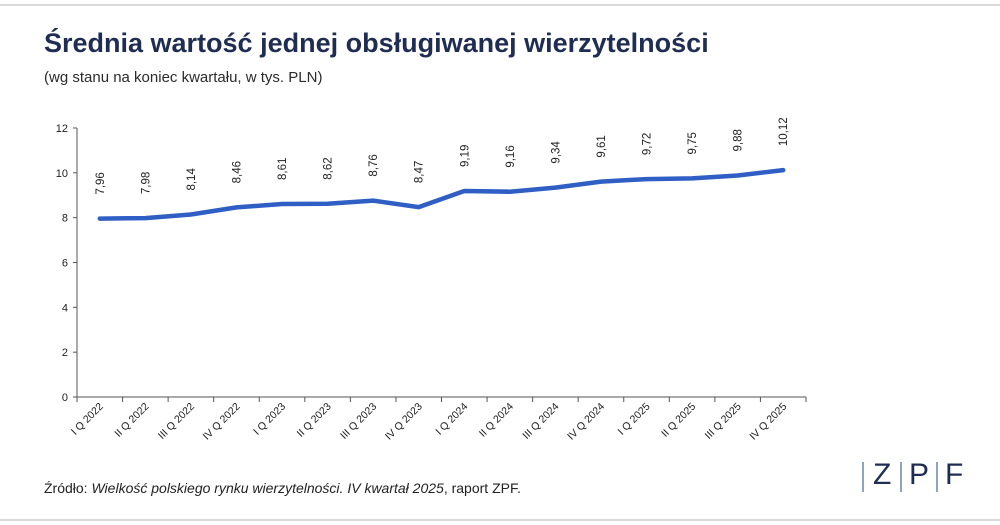 This screenshot has width=1000, height=525. Describe the element at coordinates (62, 129) in the screenshot. I see `y-tick-label: 12` at that location.